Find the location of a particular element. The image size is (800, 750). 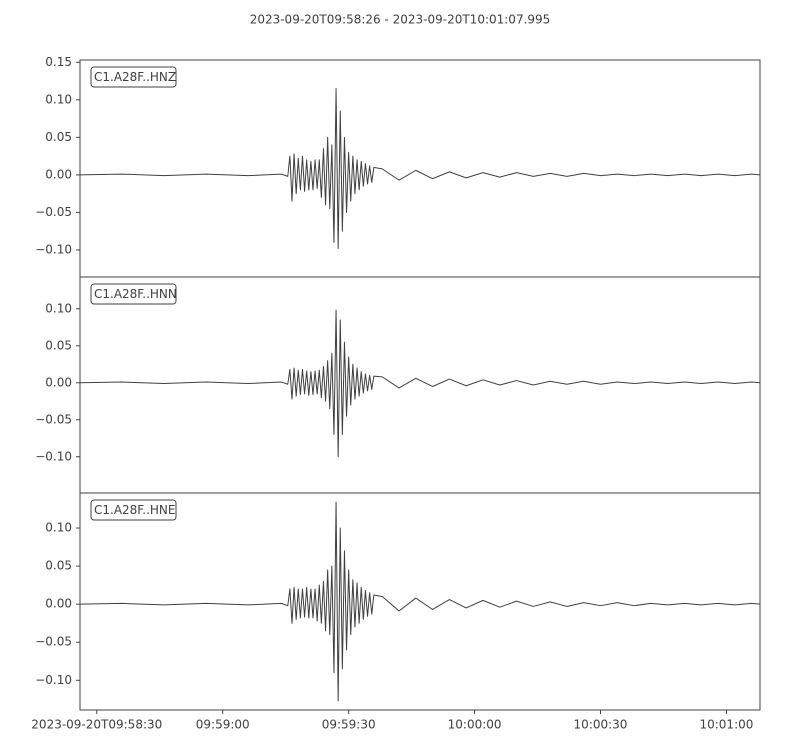

trace-label: C1.A28F..HNZ is located at coordinates (135, 77).